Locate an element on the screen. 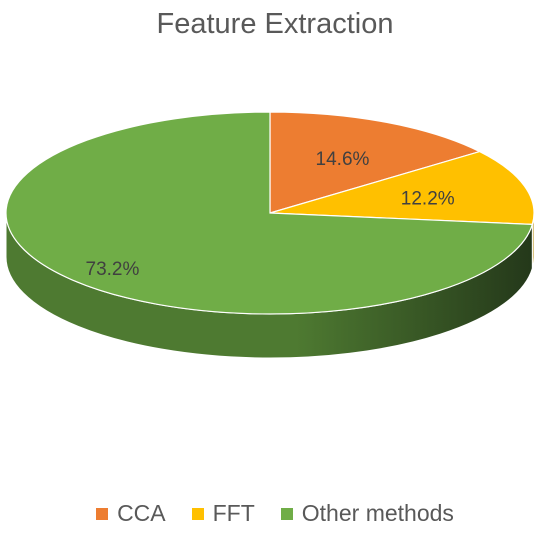 Image resolution: width=550 pixels, height=536 pixels. legend-item-other-methods: Other methods is located at coordinates (367, 513).